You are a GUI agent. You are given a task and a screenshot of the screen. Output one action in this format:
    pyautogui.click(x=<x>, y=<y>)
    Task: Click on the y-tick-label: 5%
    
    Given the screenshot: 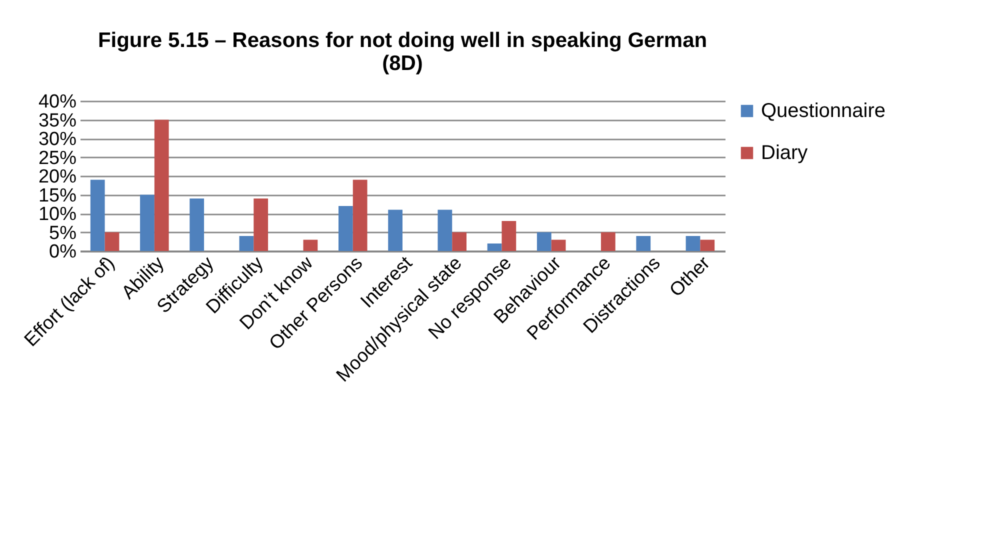 What is the action you would take?
    pyautogui.click(x=63, y=233)
    